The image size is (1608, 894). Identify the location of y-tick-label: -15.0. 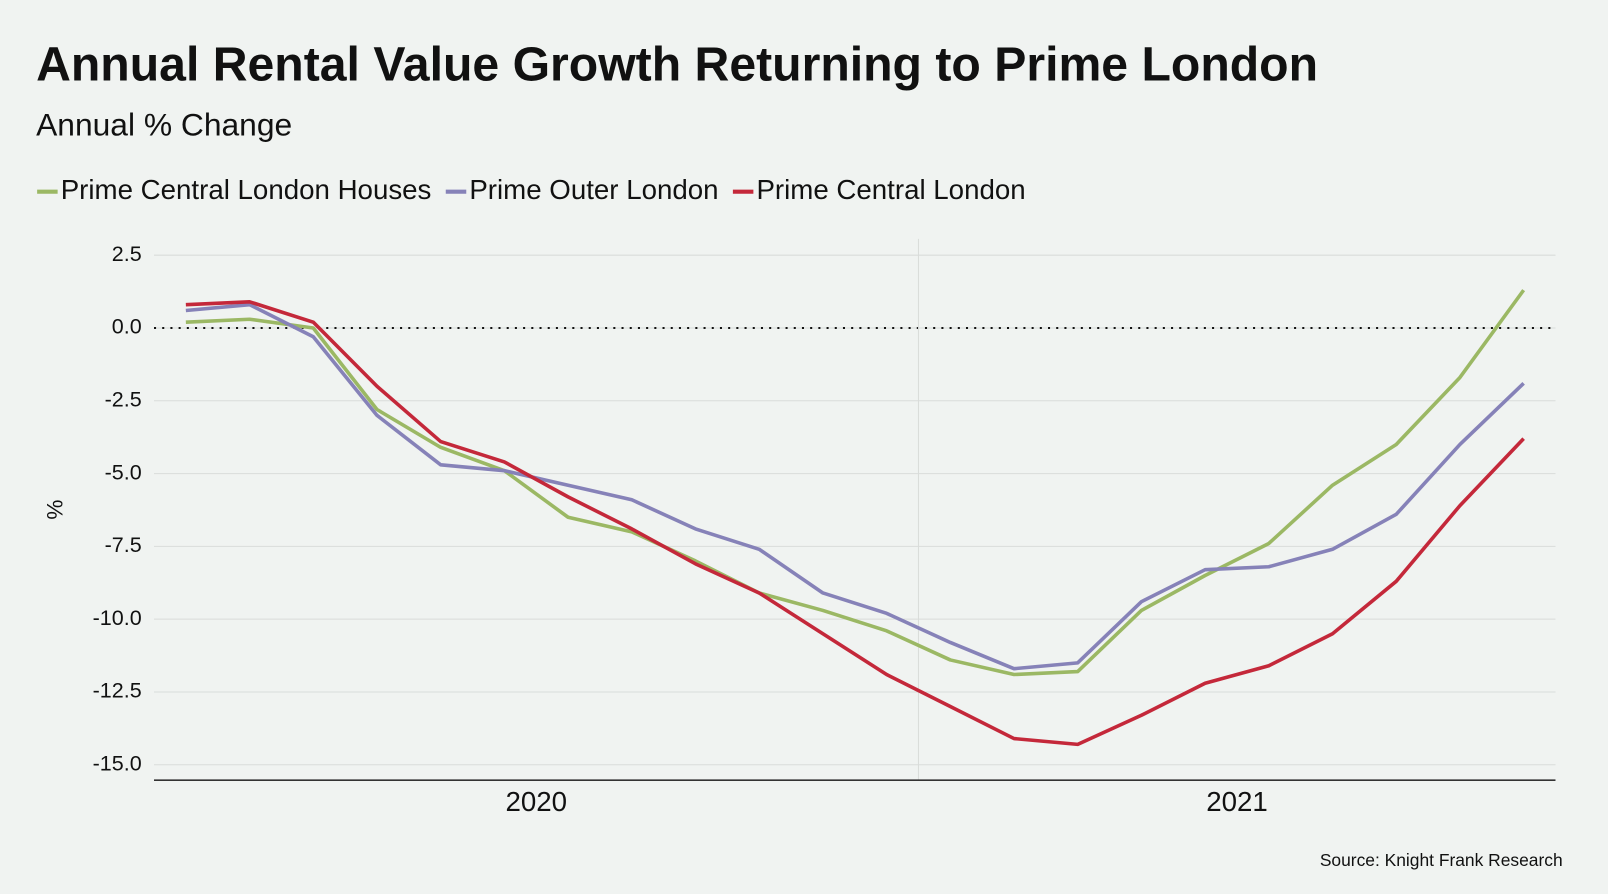
(117, 763).